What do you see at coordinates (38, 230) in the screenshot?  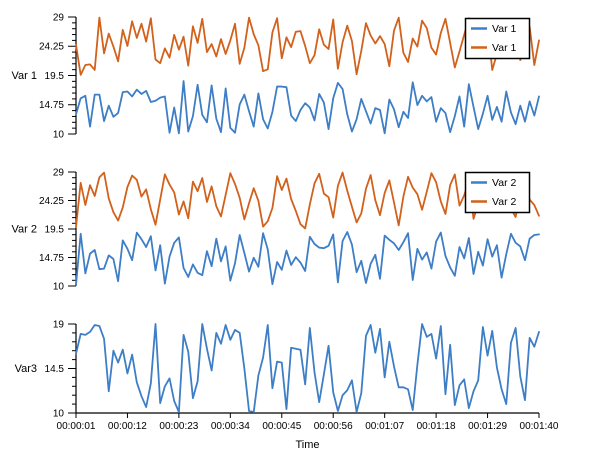 I see `subplot-var2-labels: Var 2 10 14.75 19.5 24.25 29` at bounding box center [38, 230].